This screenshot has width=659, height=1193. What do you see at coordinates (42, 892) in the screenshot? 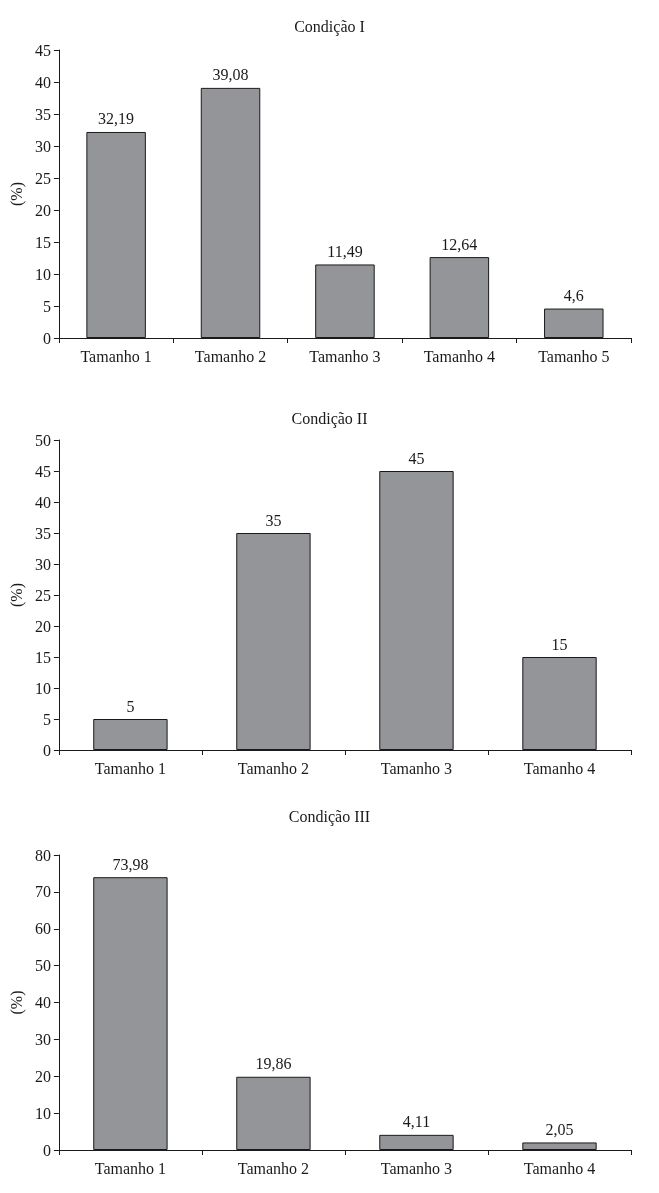
I see `y-tick-label: 70` at bounding box center [42, 892].